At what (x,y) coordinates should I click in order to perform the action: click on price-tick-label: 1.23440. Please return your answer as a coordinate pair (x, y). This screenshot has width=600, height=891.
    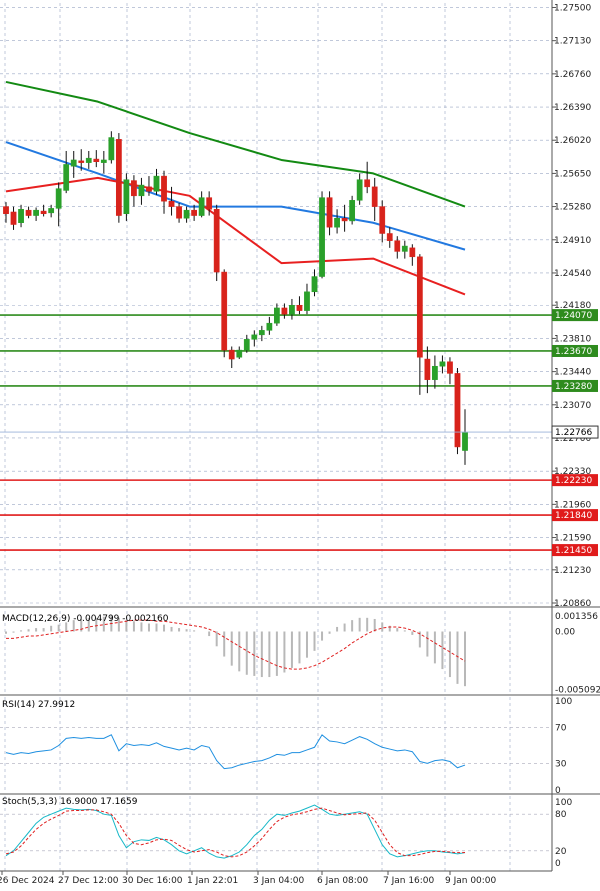
    Looking at the image, I should click on (572, 373).